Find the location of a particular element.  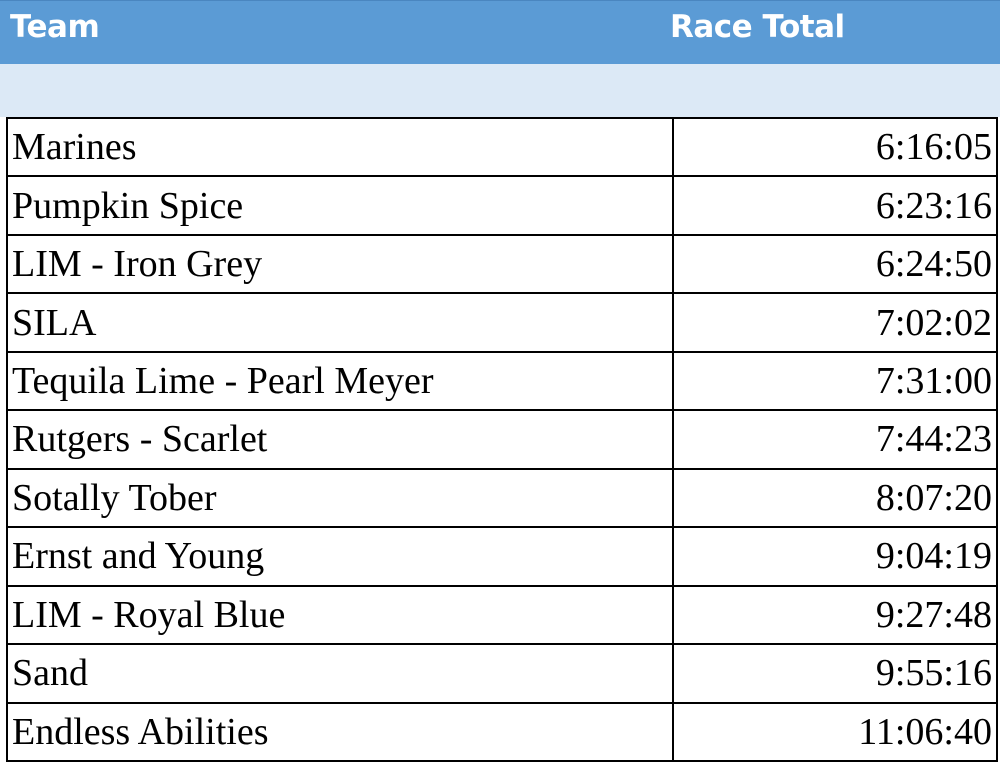

race-total-cell: 6:23:16 is located at coordinates (835, 205).